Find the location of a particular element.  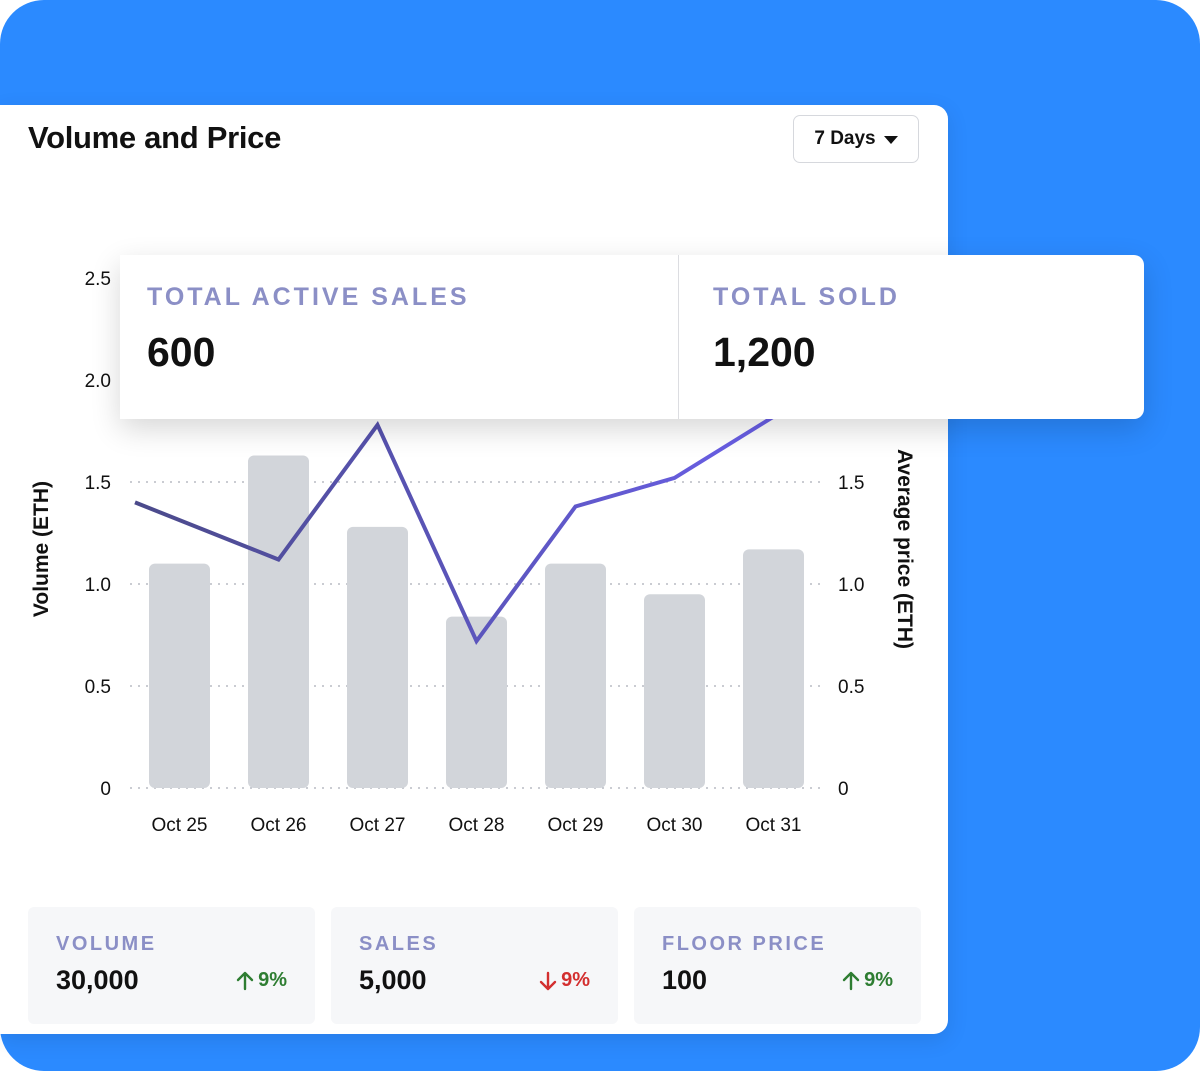

x-tick-label: Oct 25 is located at coordinates (180, 825).